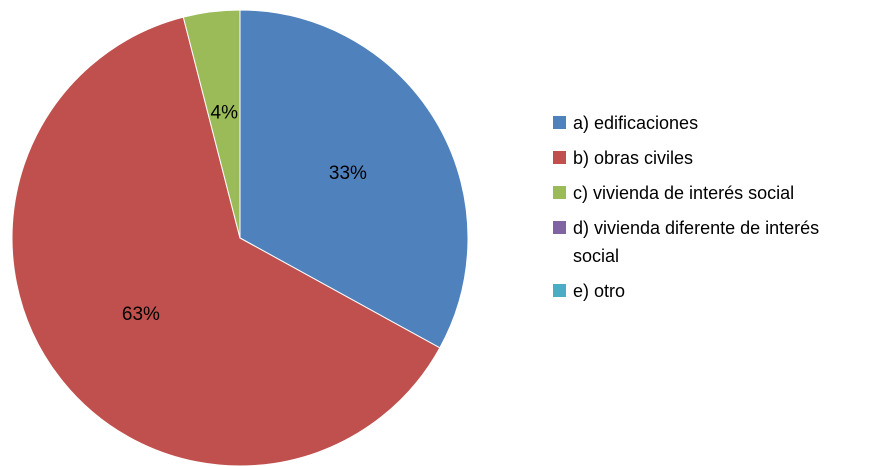  What do you see at coordinates (636, 123) in the screenshot?
I see `legend-label: a) edificaciones` at bounding box center [636, 123].